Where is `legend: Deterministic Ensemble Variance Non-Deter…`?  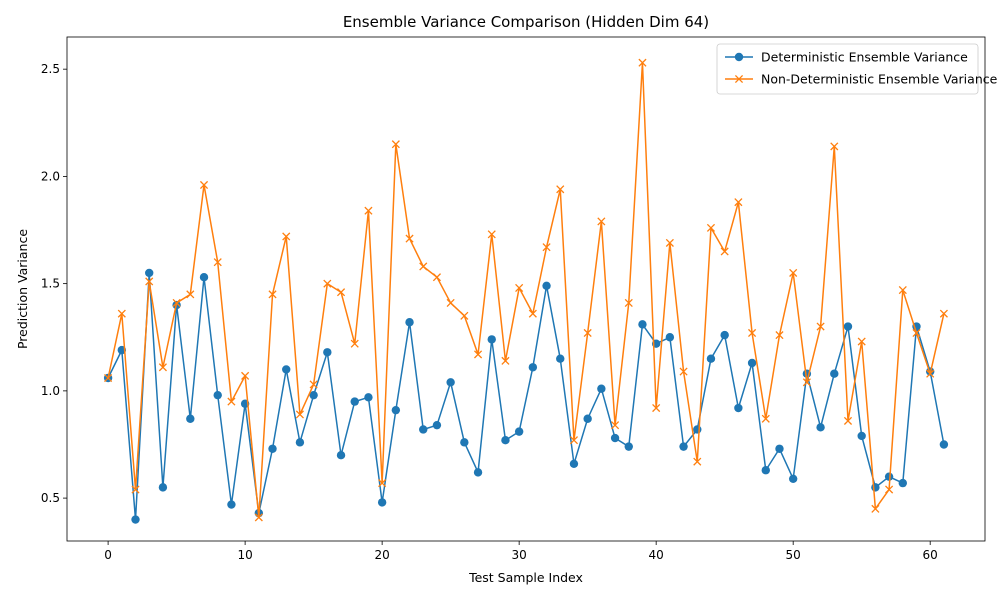
legend: Deterministic Ensemble Variance Non-Deter… is located at coordinates (857, 69).